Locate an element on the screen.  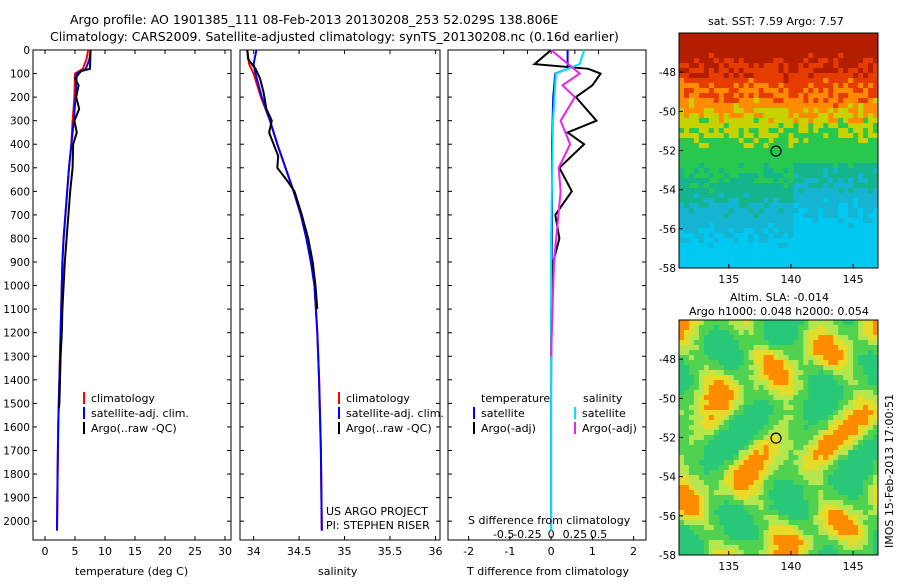
argo-position-marker is located at coordinates (776, 151).